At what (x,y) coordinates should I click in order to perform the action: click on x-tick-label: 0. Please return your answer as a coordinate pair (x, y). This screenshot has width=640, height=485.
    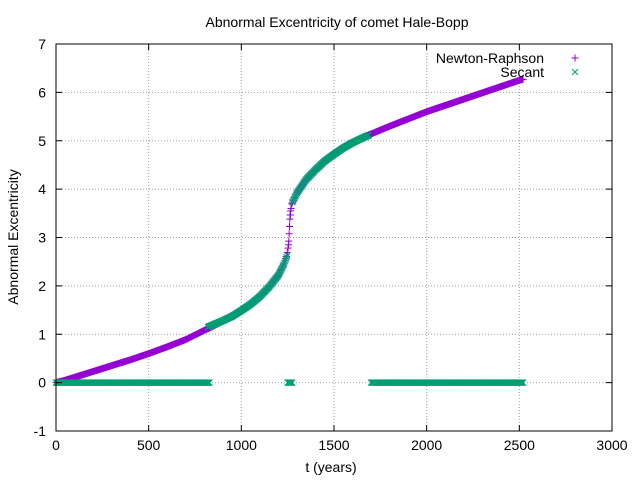
    Looking at the image, I should click on (56, 445).